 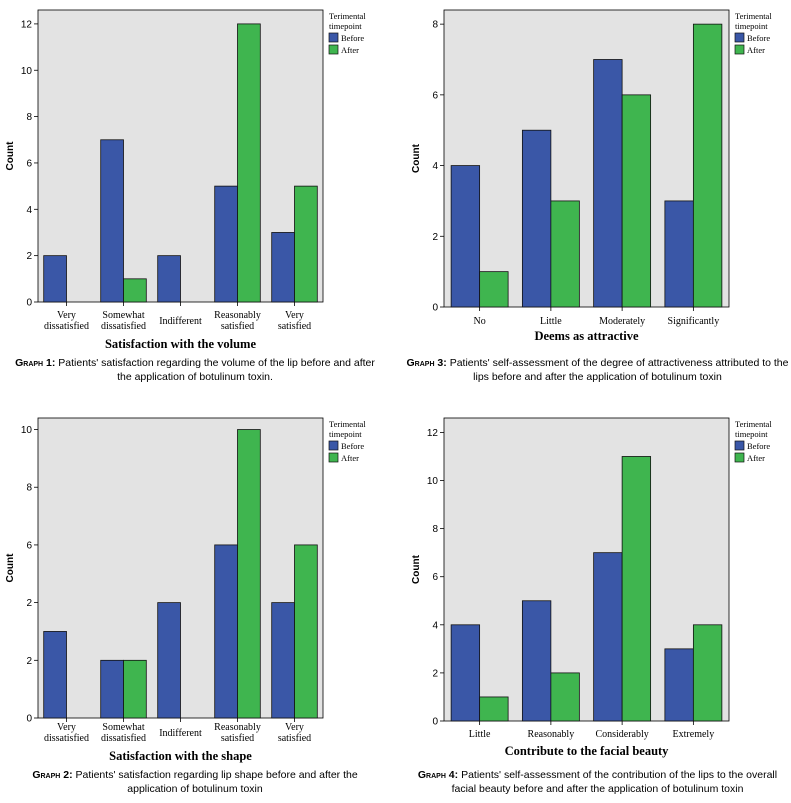 What do you see at coordinates (622, 321) in the screenshot?
I see `x-tick-label: Moderately` at bounding box center [622, 321].